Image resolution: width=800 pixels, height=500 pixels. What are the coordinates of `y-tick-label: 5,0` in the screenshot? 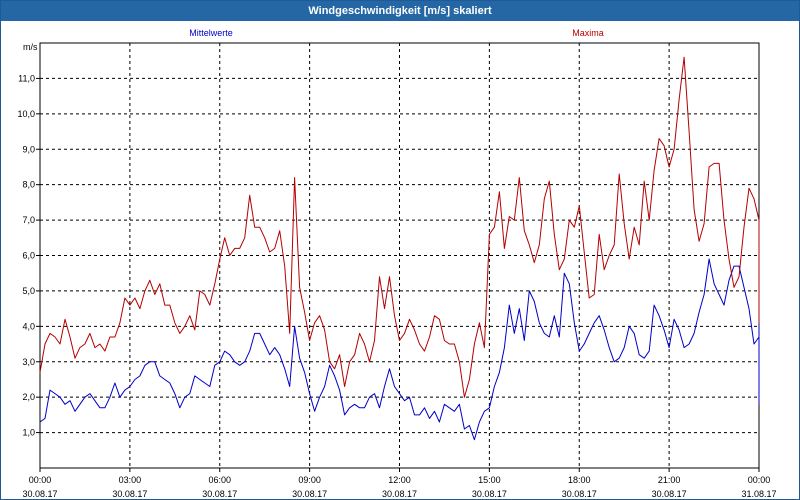 It's located at (28, 291).